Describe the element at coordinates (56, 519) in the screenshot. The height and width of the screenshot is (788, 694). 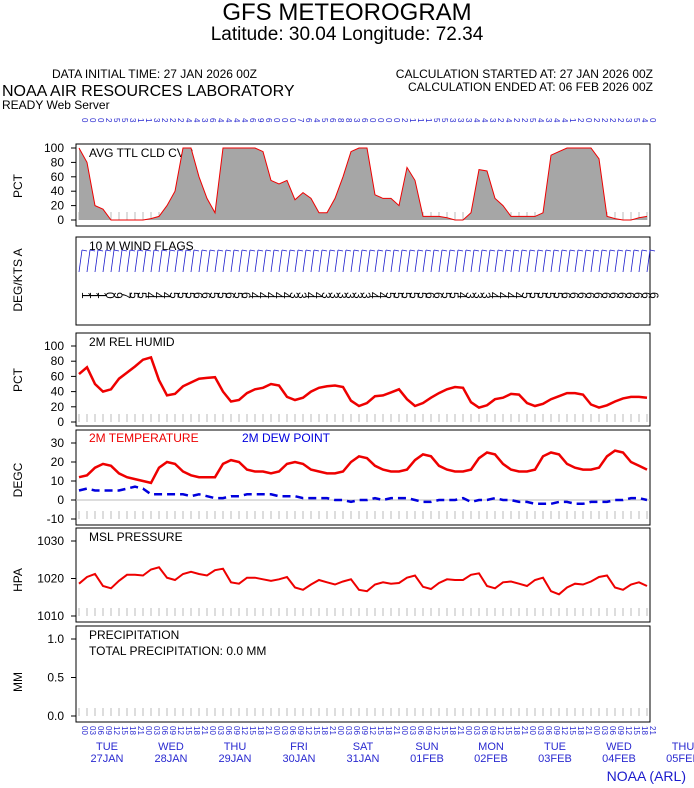
I see `ytick-label-3-0: -10` at that location.